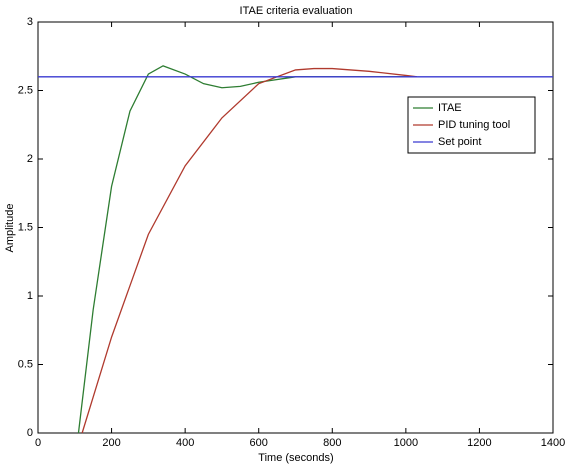 The width and height of the screenshot is (571, 471). What do you see at coordinates (30, 433) in the screenshot?
I see `y-tick-label: 0` at bounding box center [30, 433].